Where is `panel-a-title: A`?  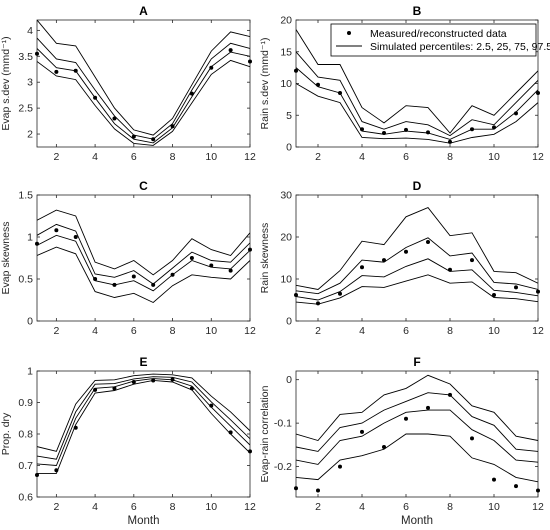 panel-a-title: A is located at coordinates (143, 11).